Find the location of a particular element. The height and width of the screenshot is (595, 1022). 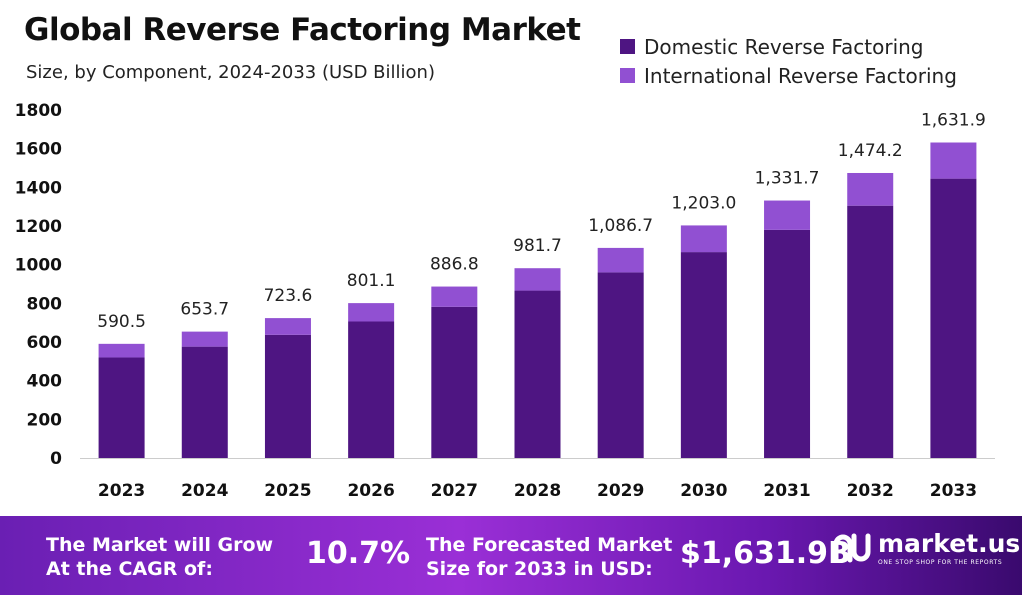

brand-tagline: ONE STOP SHOP FOR THE REPORTS is located at coordinates (940, 562).